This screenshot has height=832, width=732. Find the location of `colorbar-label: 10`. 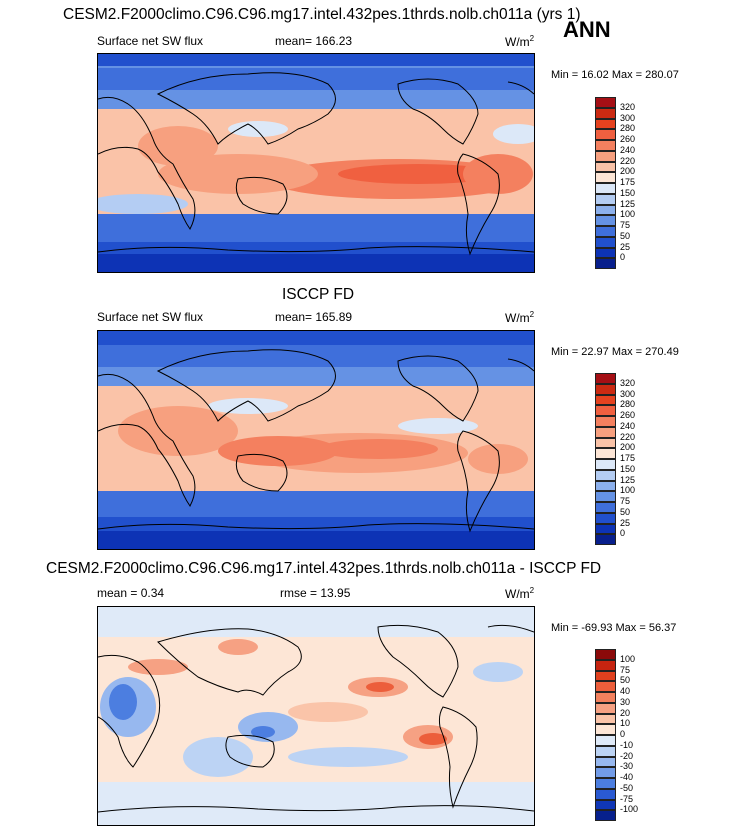

colorbar-label: 10 is located at coordinates (625, 723).